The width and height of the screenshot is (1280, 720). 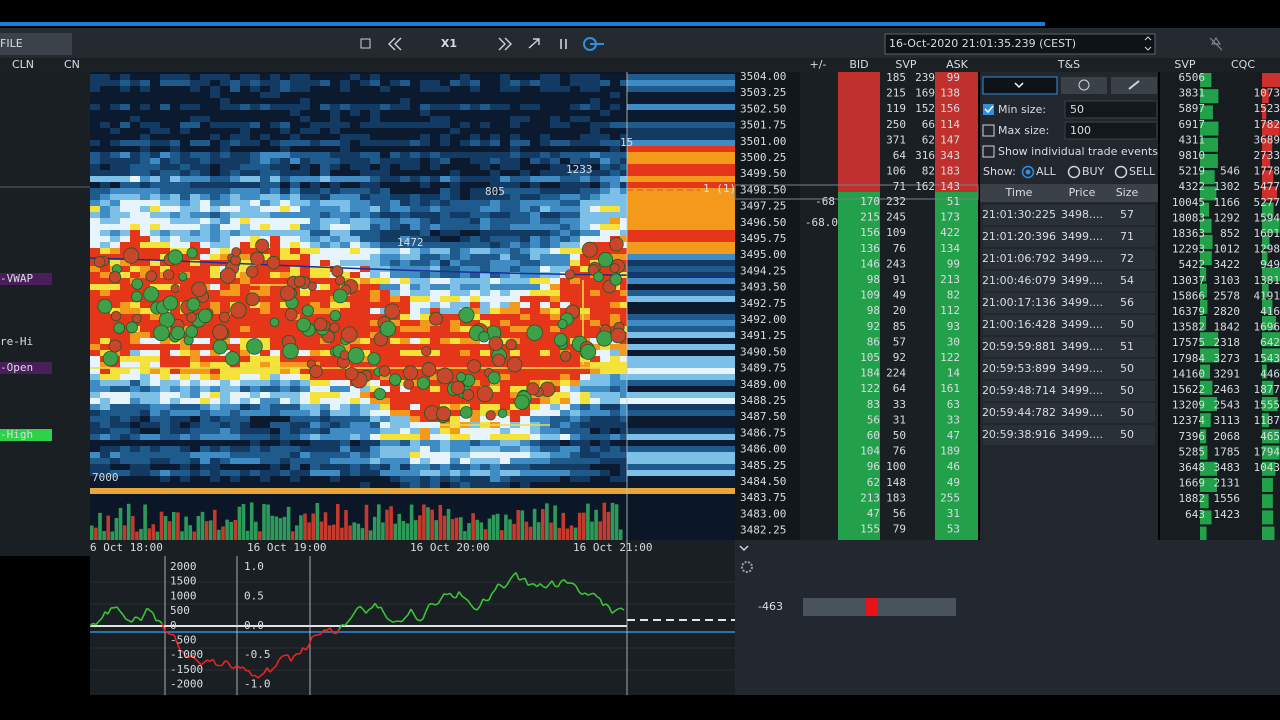 I want to click on filter-label: SELL, so click(x=1142, y=171).